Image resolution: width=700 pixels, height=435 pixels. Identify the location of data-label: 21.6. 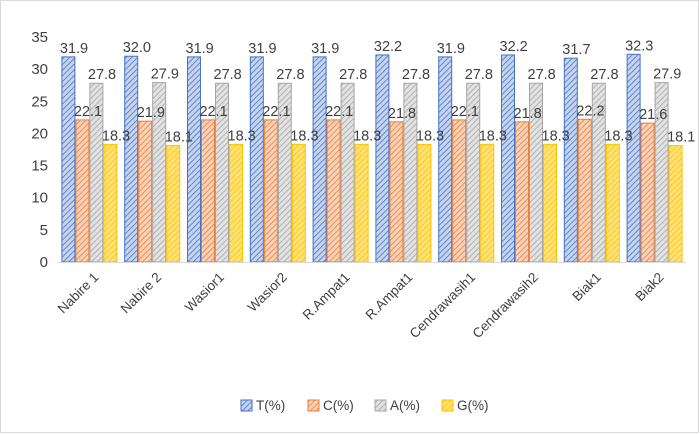
(653, 115).